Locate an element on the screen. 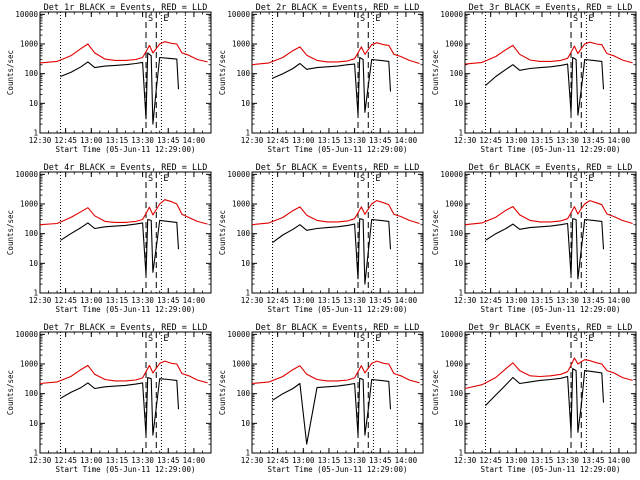 The height and width of the screenshot is (480, 640). x-tick-label: 13:45 is located at coordinates (168, 140).